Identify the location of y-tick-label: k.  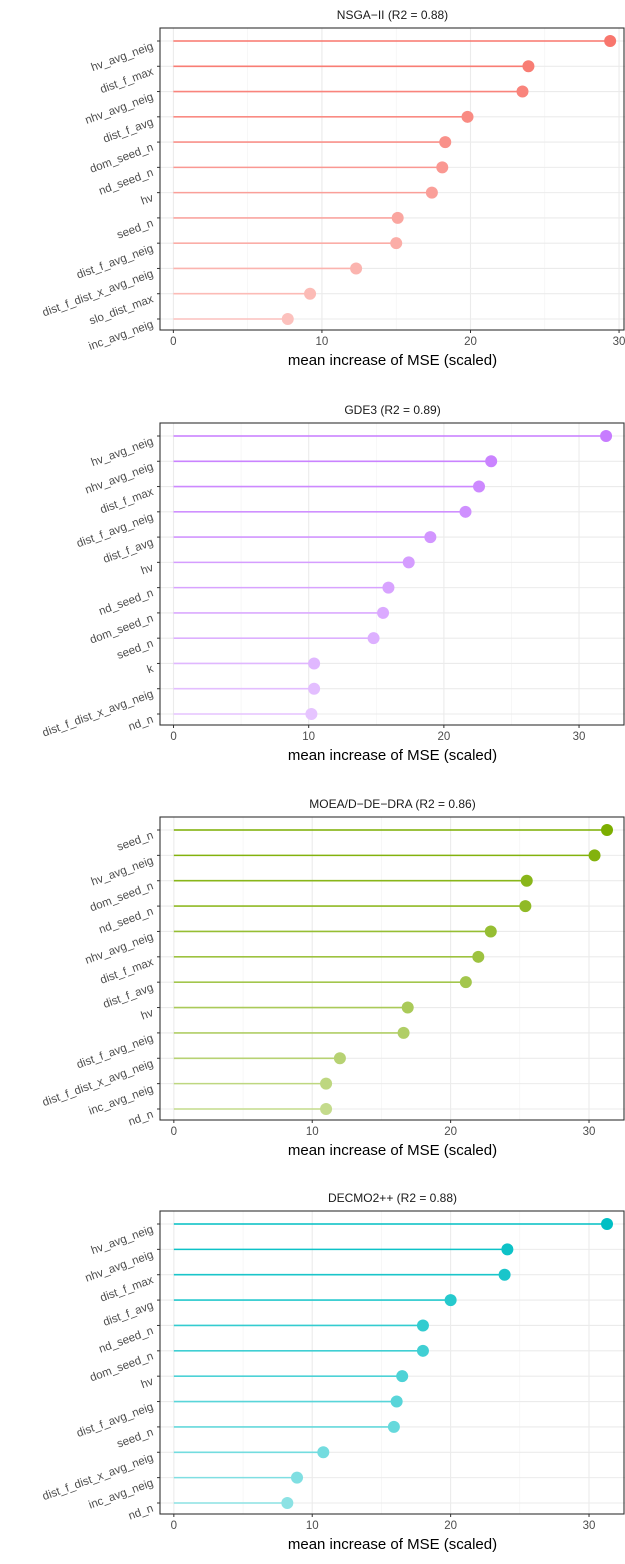
(151, 669).